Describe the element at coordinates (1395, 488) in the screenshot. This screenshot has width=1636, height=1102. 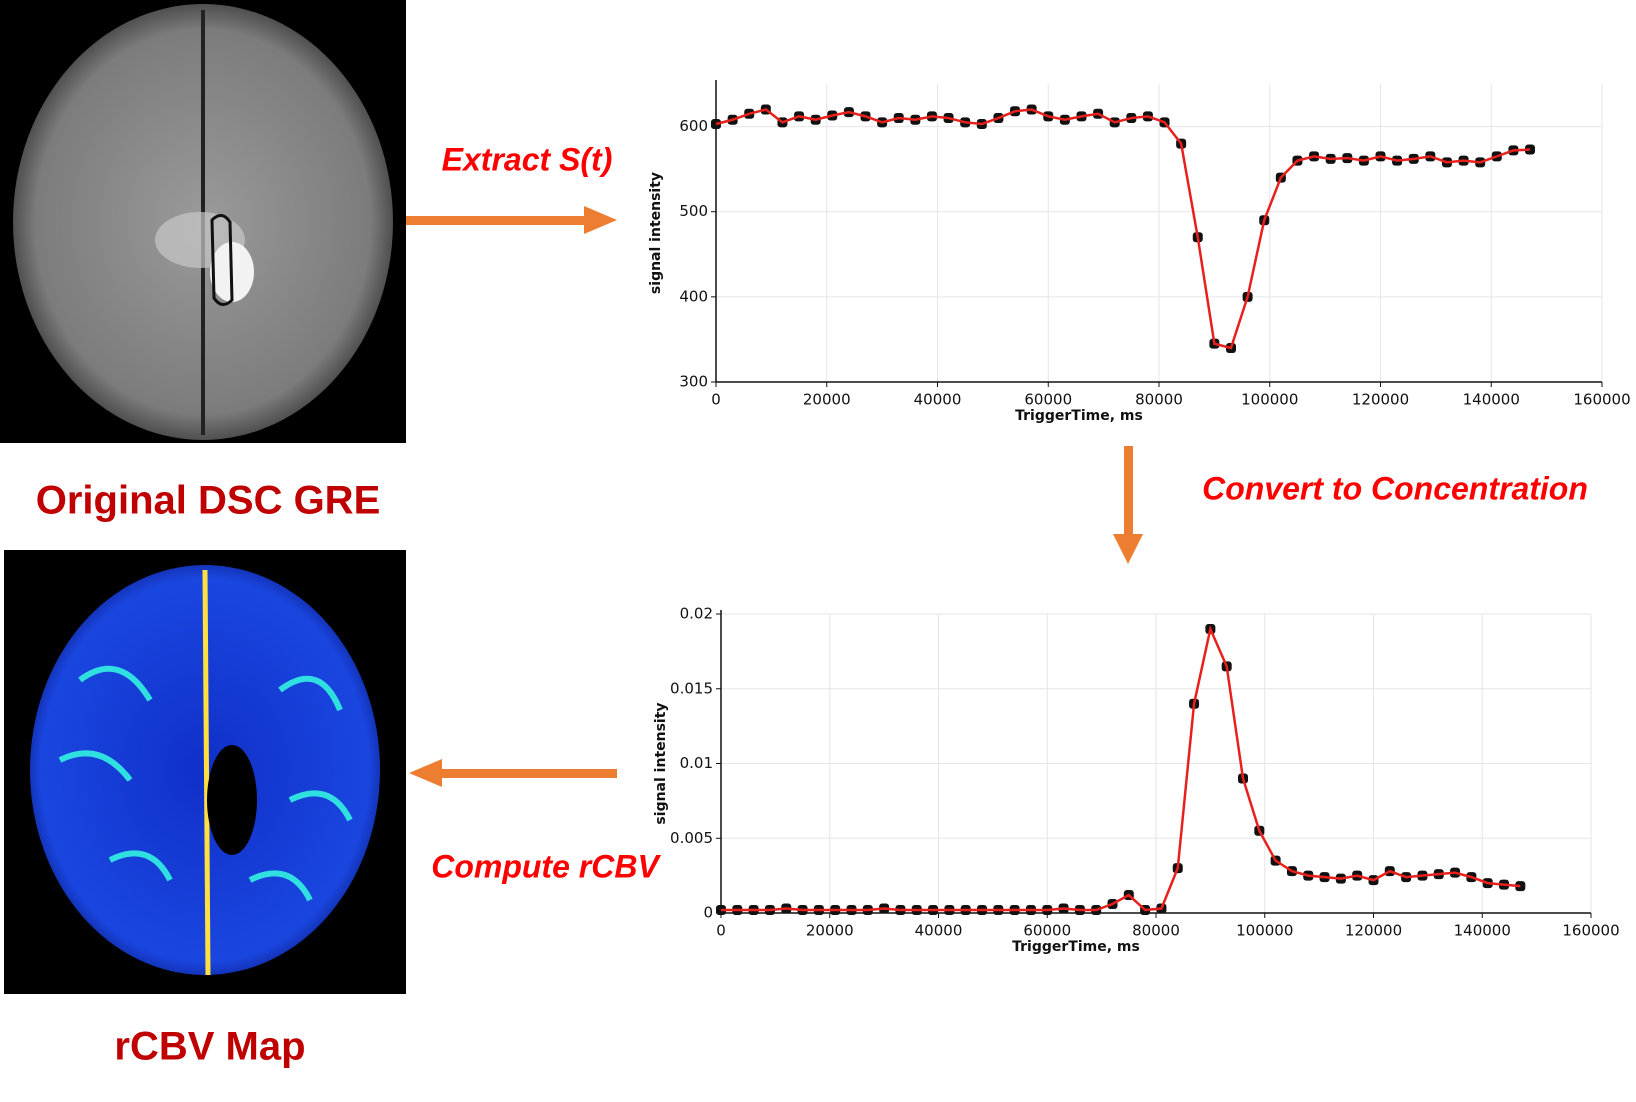
I see `step-label: Convert to Concentration` at that location.